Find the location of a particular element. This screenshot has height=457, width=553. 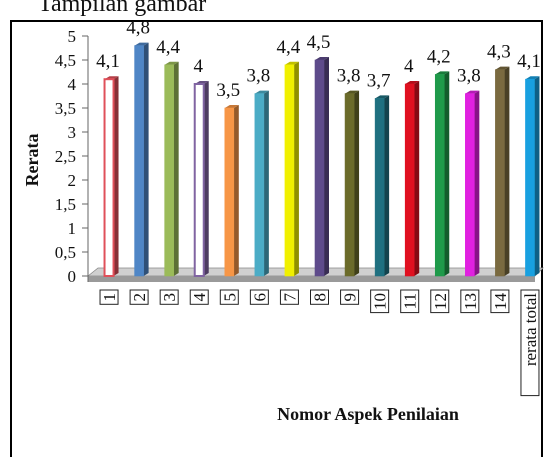

x-tick-text: 7 is located at coordinates (289, 297).